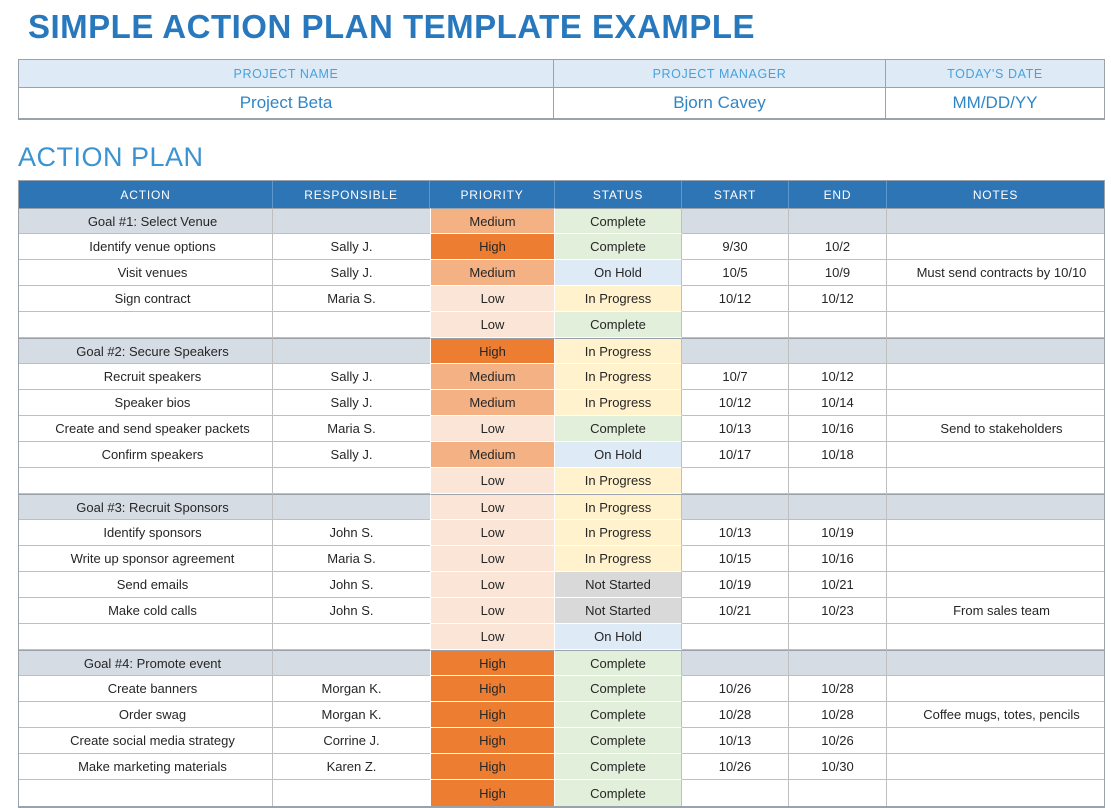  What do you see at coordinates (146, 403) in the screenshot?
I see `action-cell: Speaker bios` at bounding box center [146, 403].